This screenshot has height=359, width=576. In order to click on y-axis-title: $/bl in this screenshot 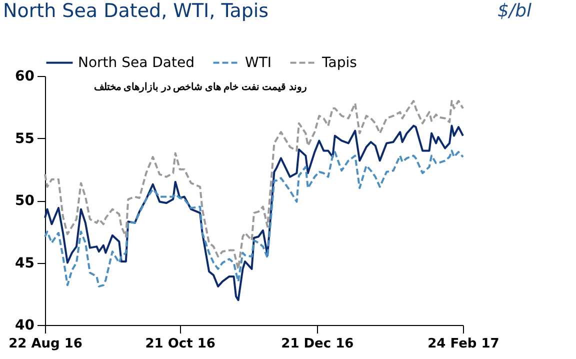, I will do `click(515, 11)`.